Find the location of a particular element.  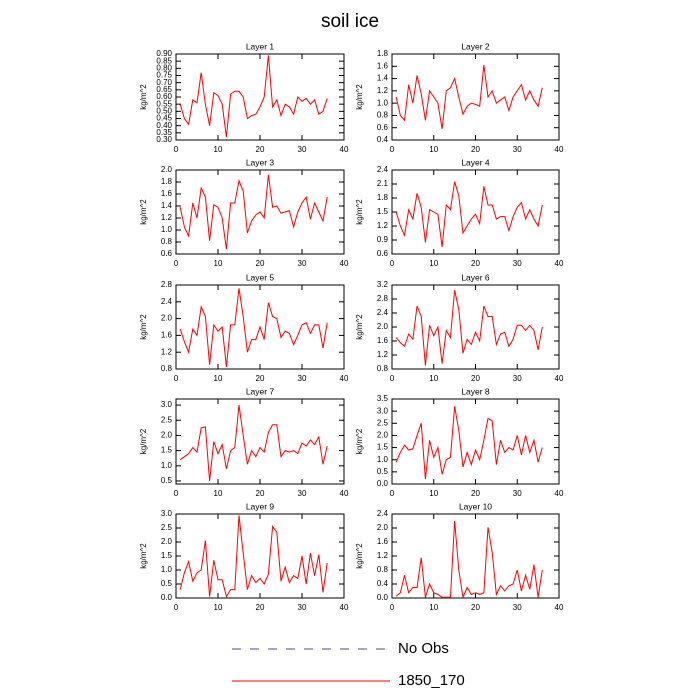

y-tick-label: 0.80 is located at coordinates (164, 67).